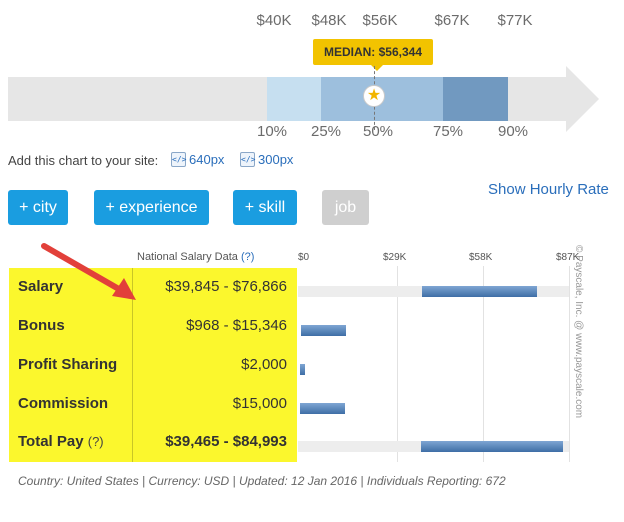 The width and height of the screenshot is (624, 522). I want to click on dollar-label-50: $56K, so click(380, 20).